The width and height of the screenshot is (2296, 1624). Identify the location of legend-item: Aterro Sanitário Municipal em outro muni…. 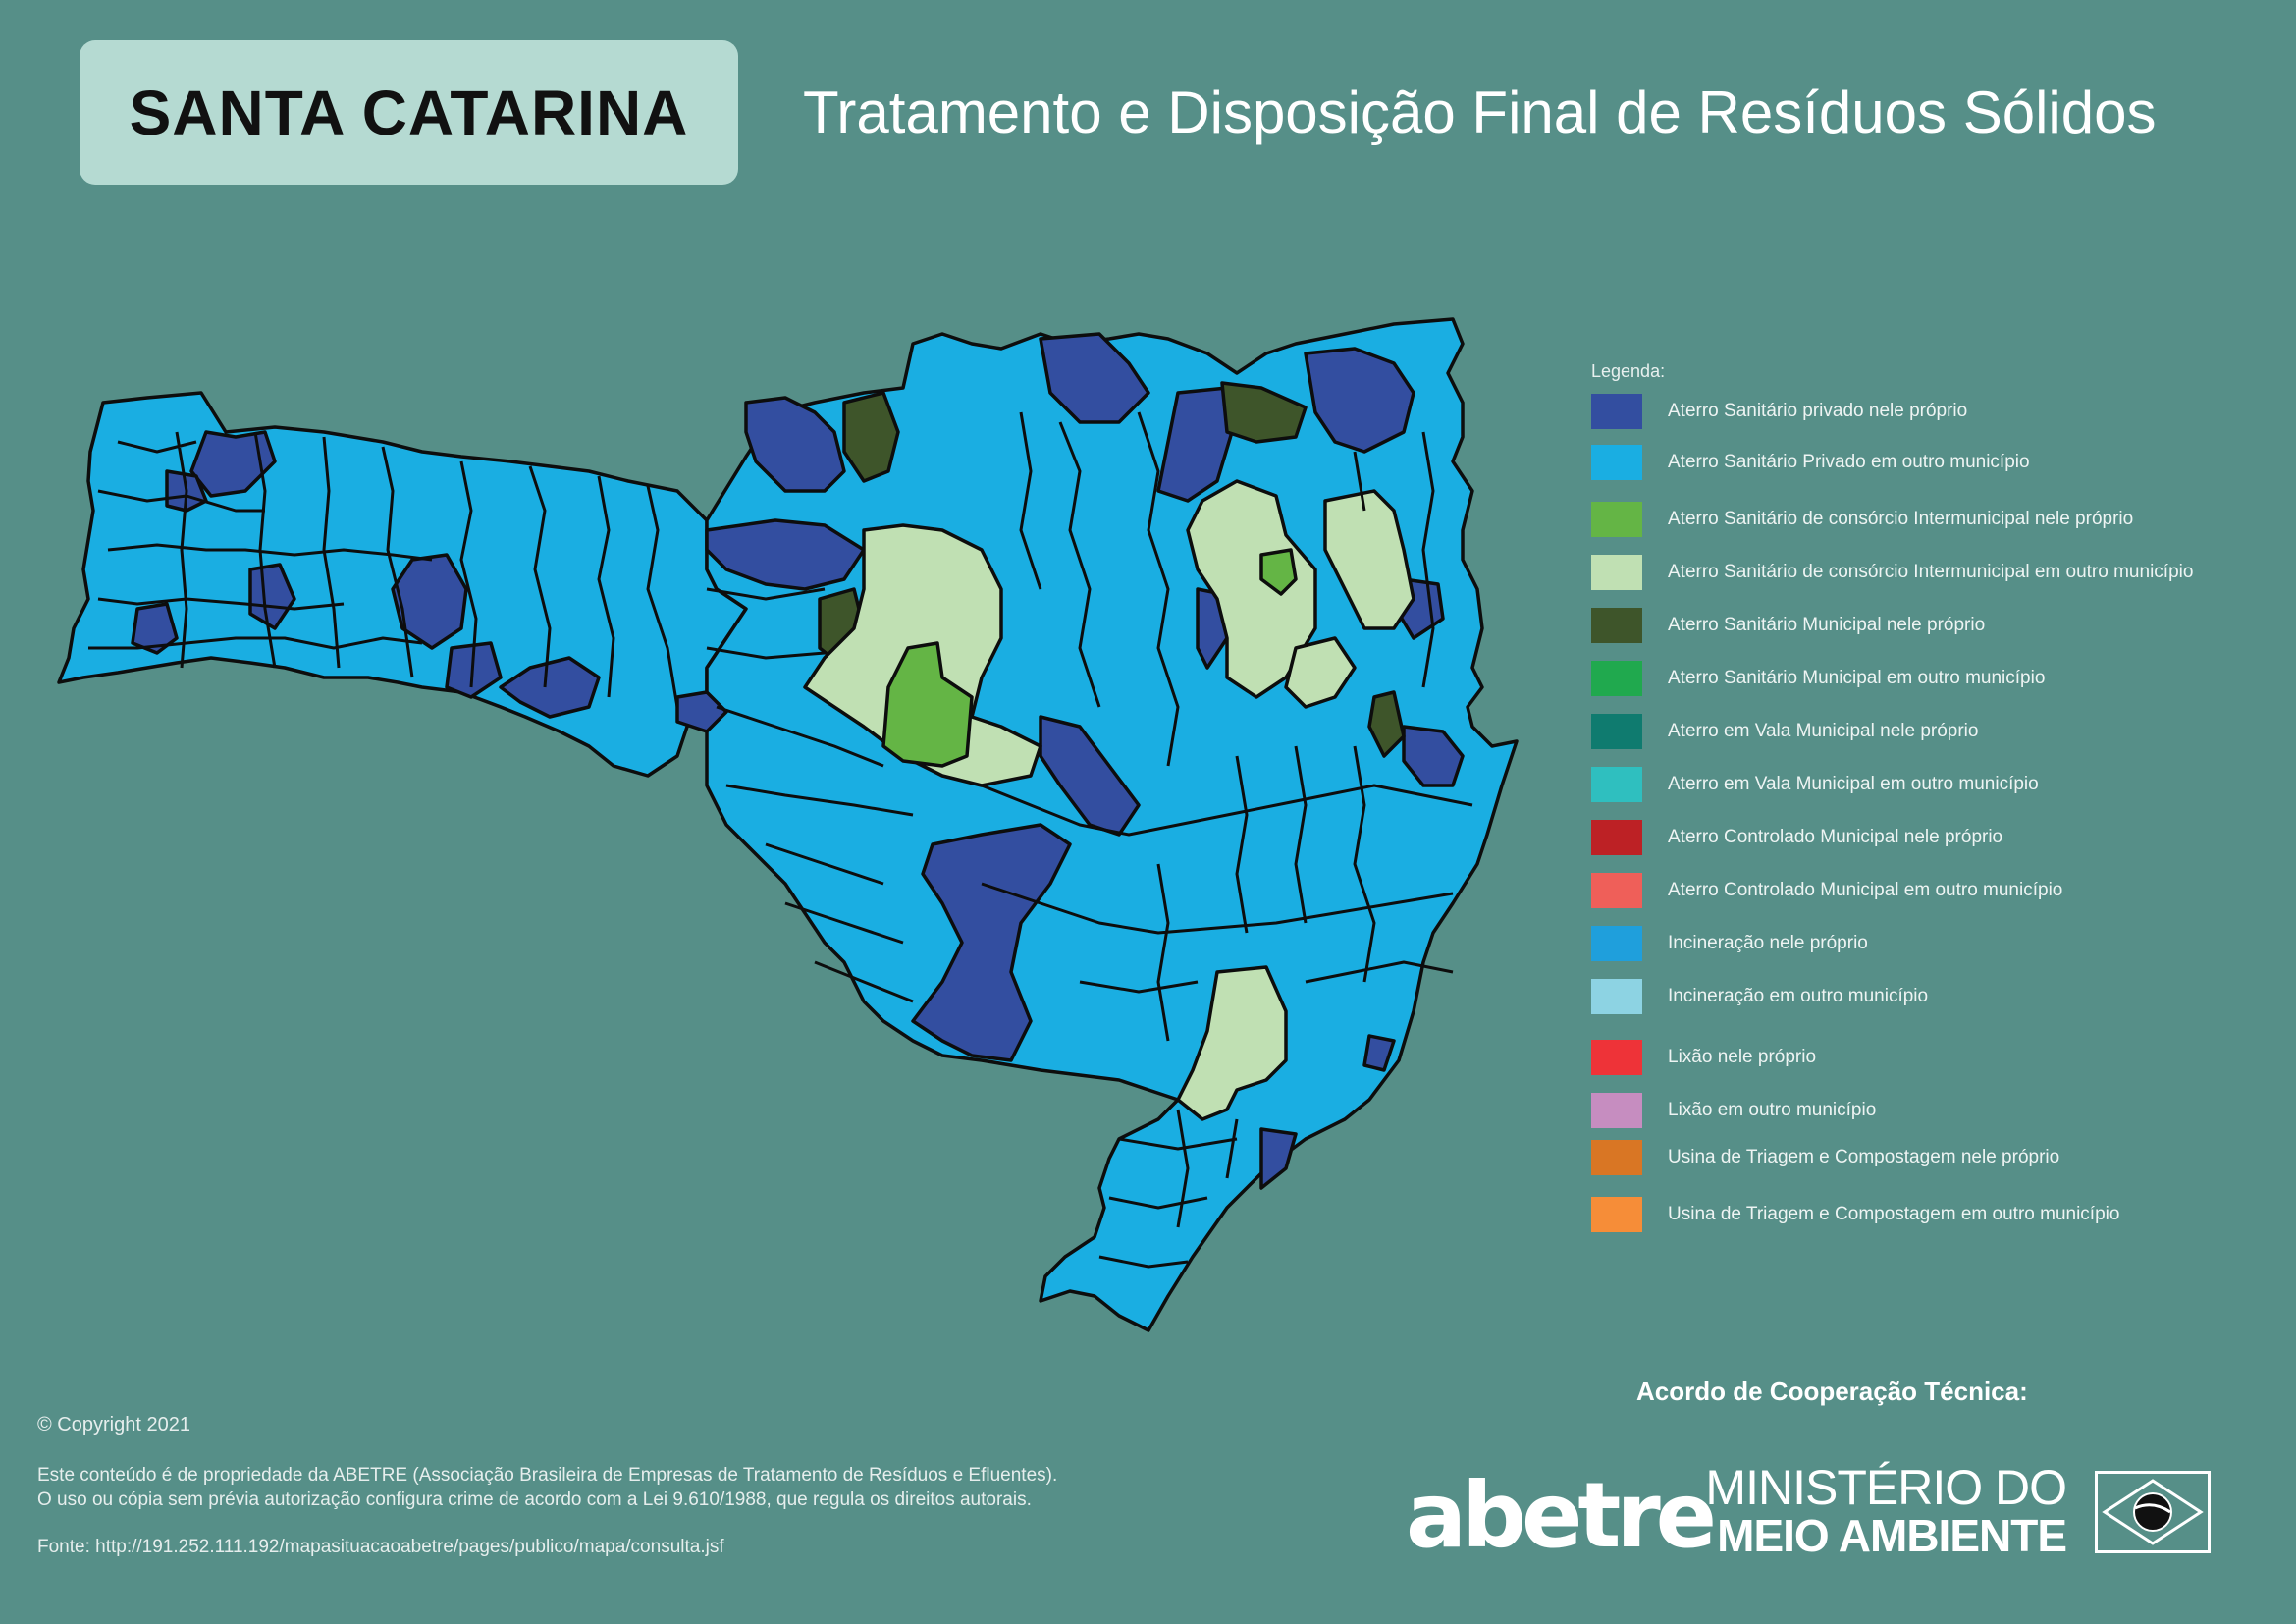
(1934, 678).